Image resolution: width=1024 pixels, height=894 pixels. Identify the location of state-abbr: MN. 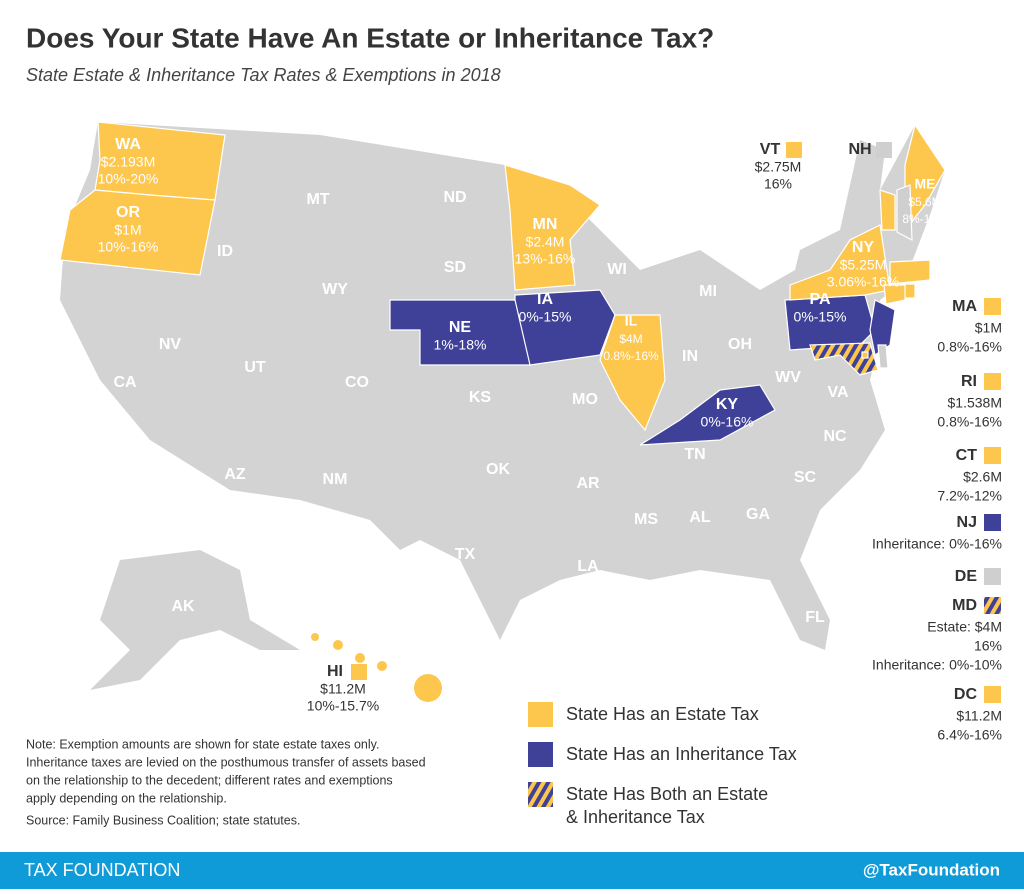
(545, 224).